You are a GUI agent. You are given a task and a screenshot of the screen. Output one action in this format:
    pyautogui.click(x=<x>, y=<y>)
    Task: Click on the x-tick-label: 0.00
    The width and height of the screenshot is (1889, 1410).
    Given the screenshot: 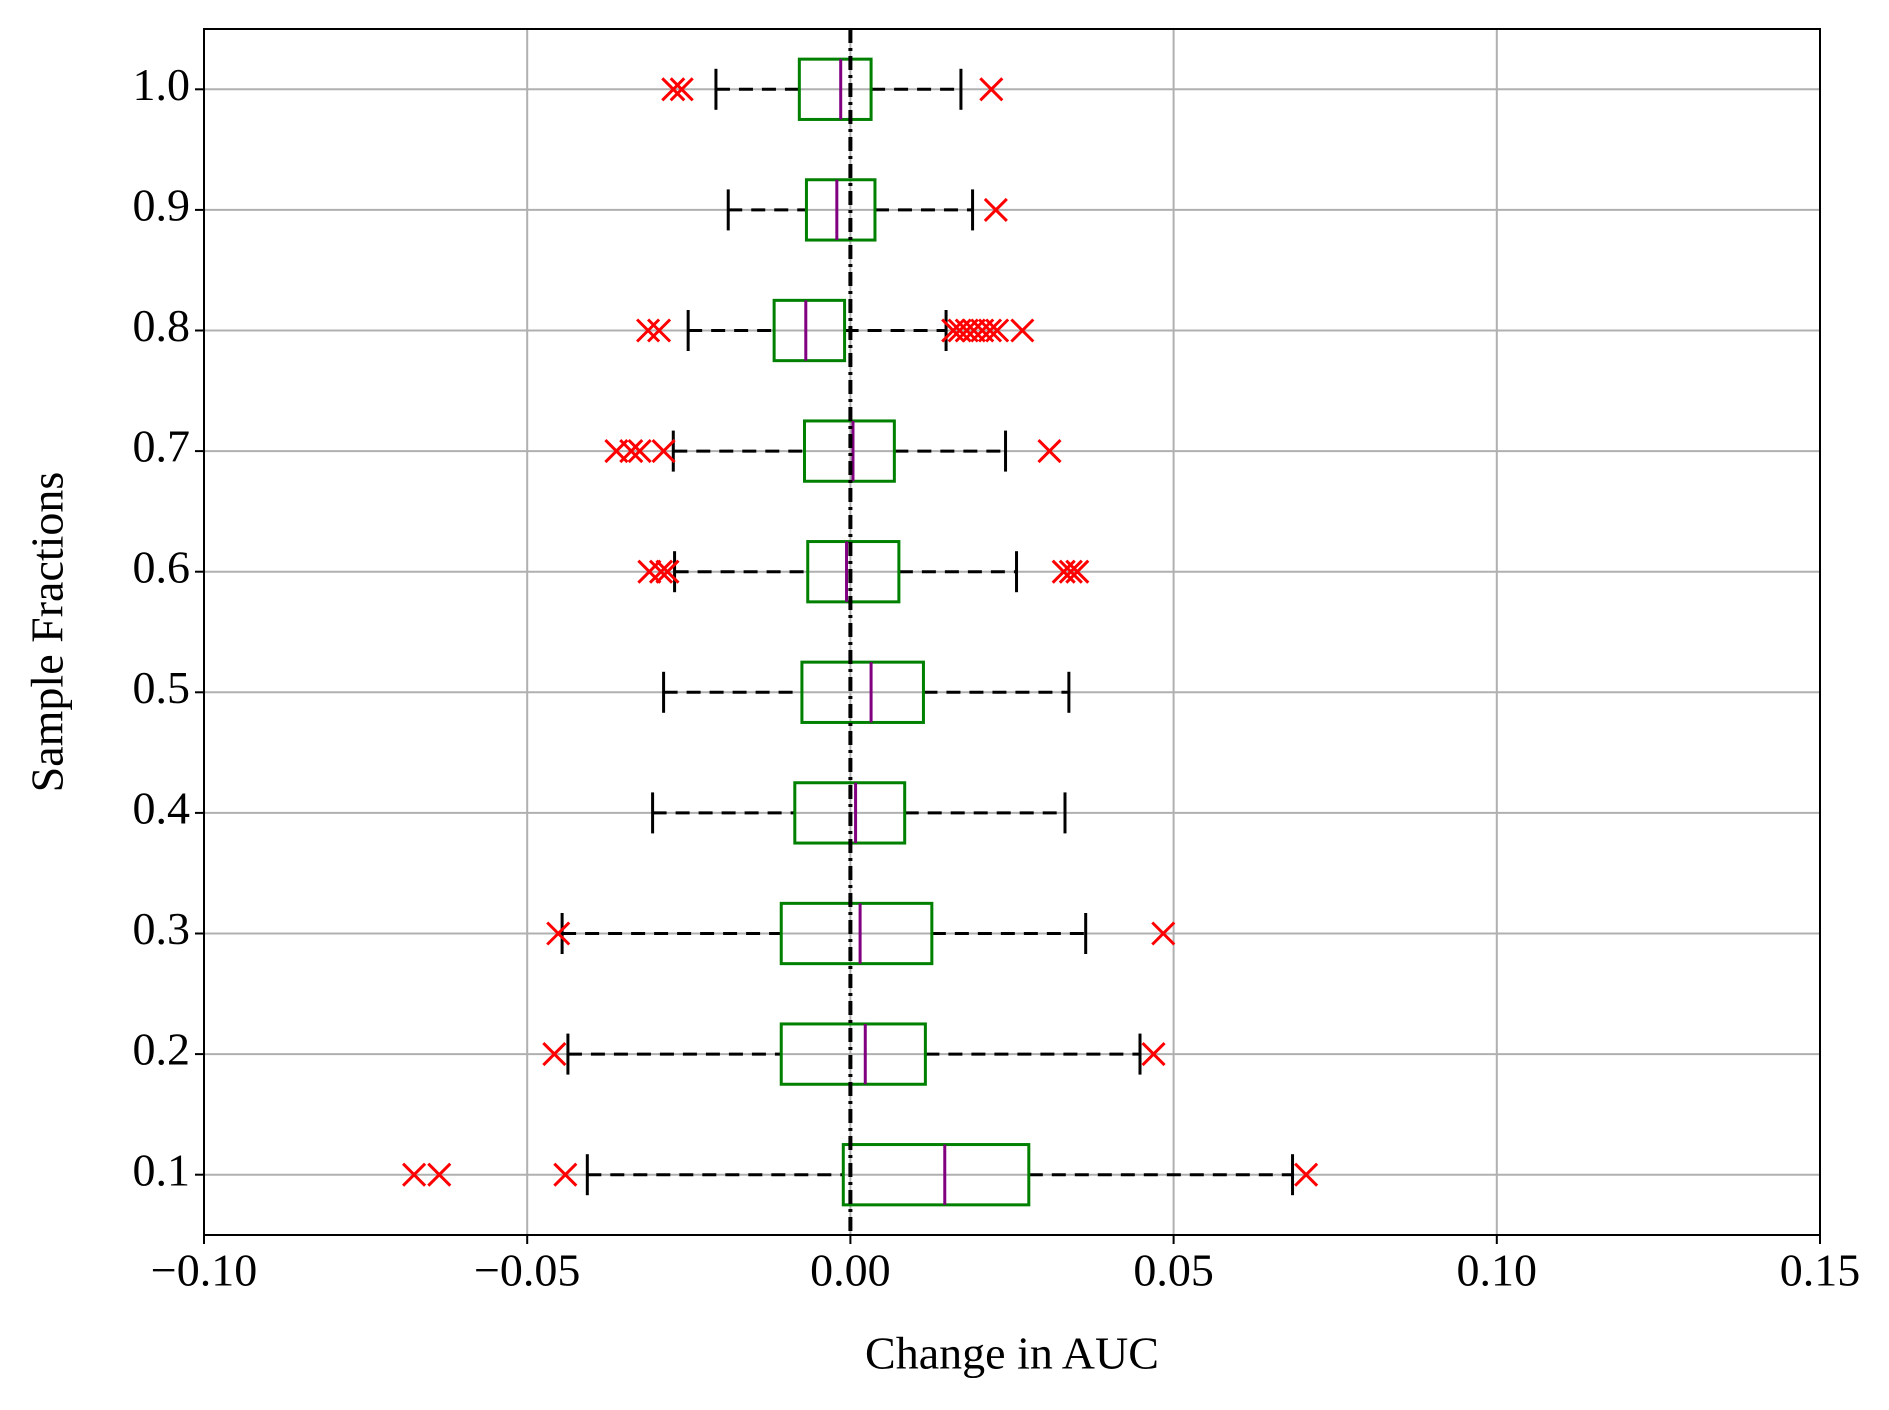 What is the action you would take?
    pyautogui.click(x=850, y=1270)
    